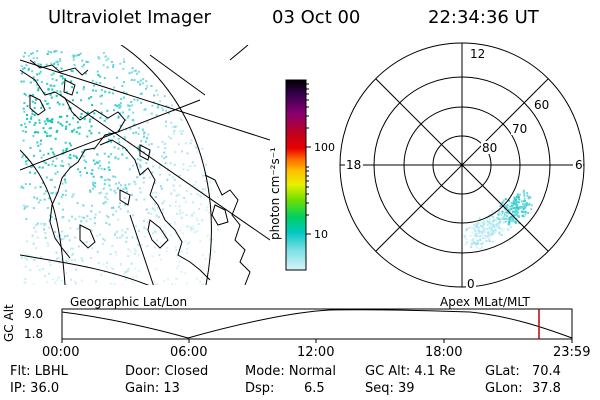  I want to click on altitude-x-ticks, so click(317, 341).